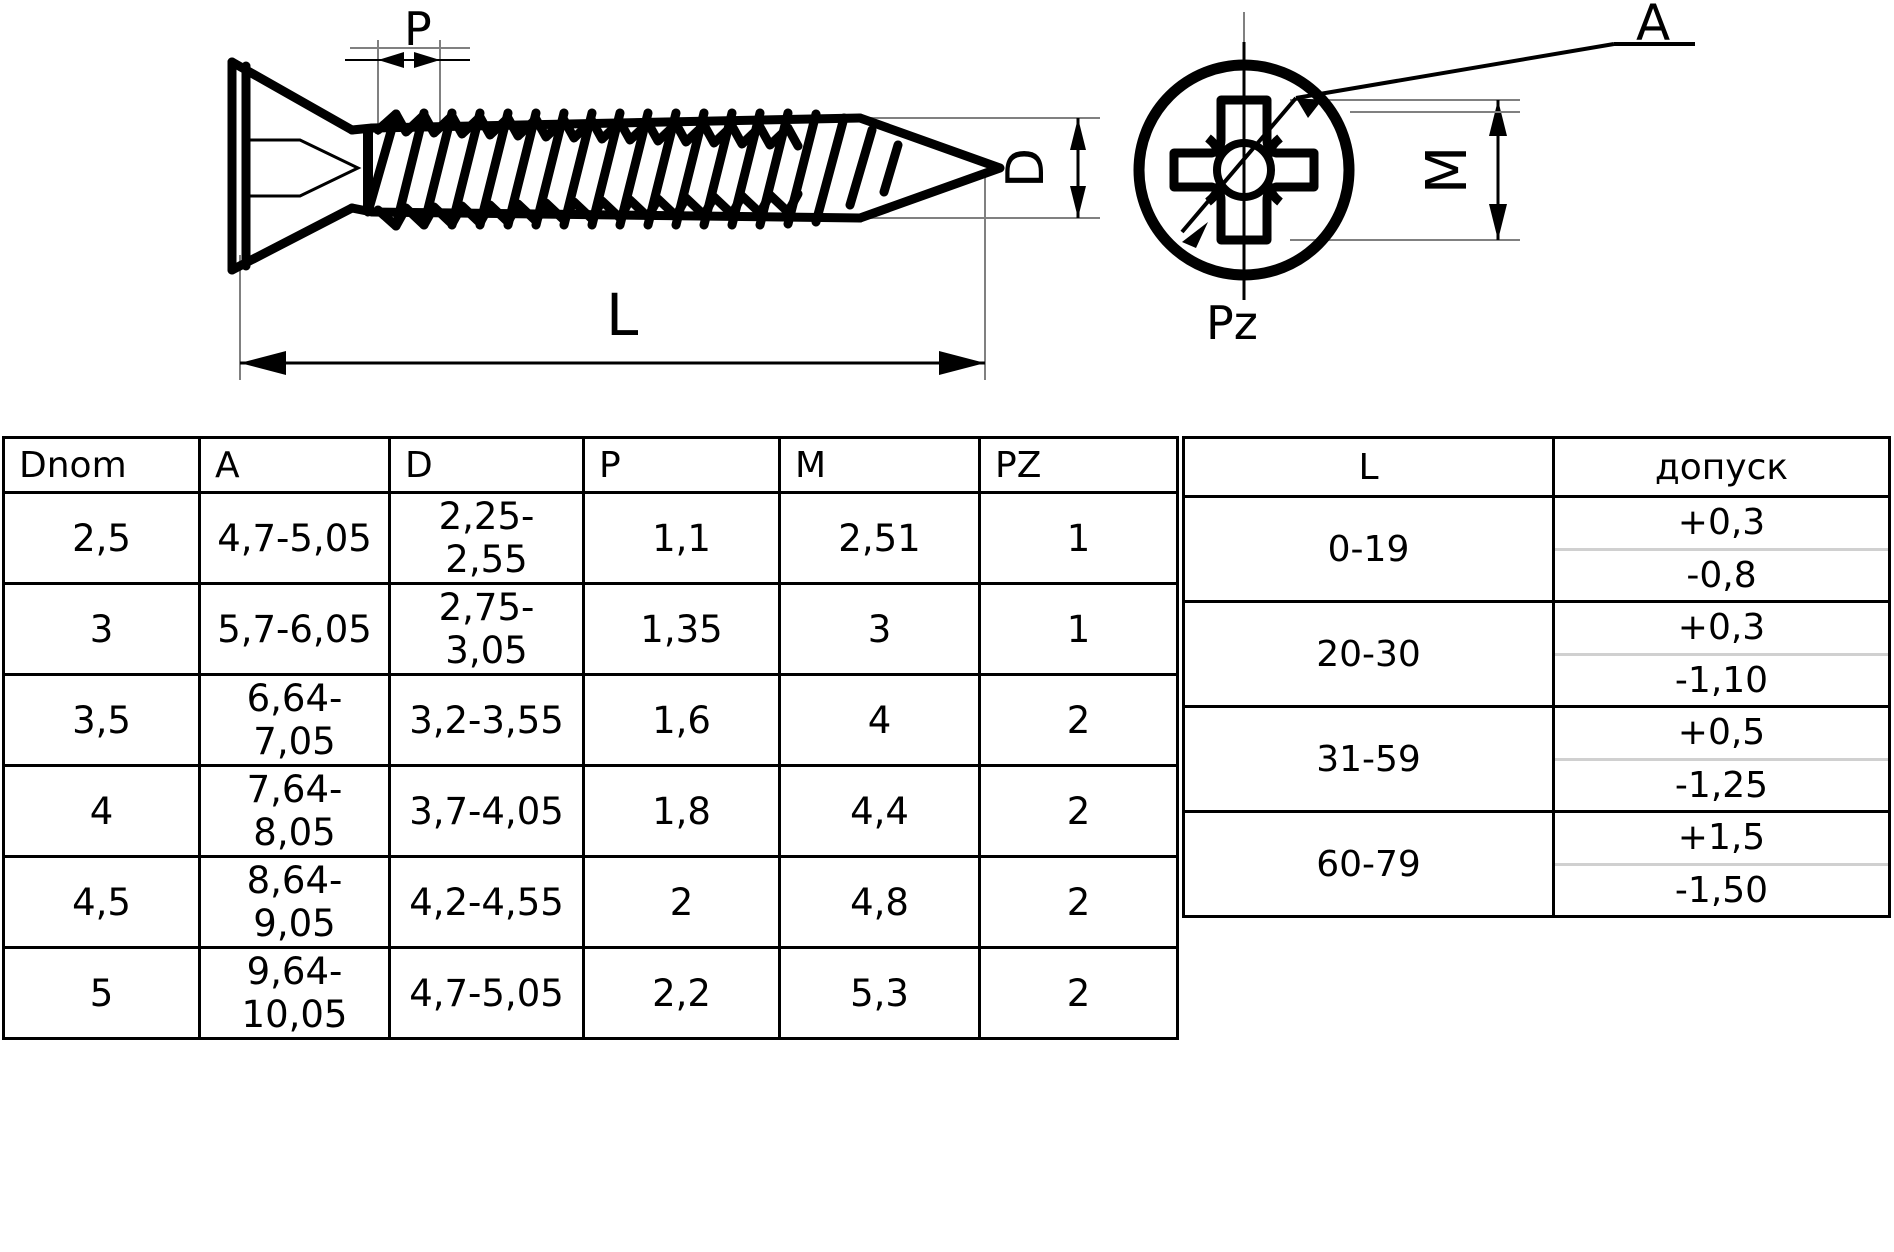 This screenshot has height=1252, width=1894. Describe the element at coordinates (294, 538) in the screenshot. I see `cell-a: 4,7-5,05` at that location.